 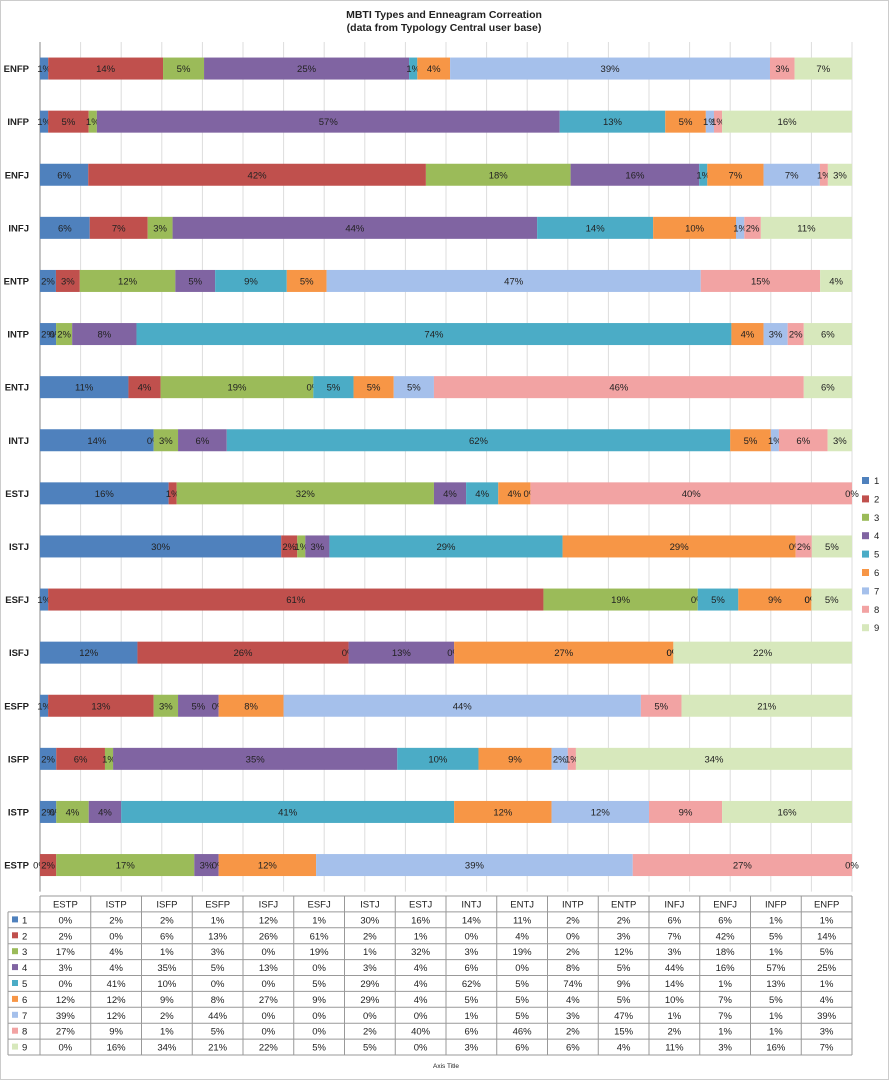 What do you see at coordinates (725, 905) in the screenshot?
I see `table-column-header: ENFJ` at bounding box center [725, 905].